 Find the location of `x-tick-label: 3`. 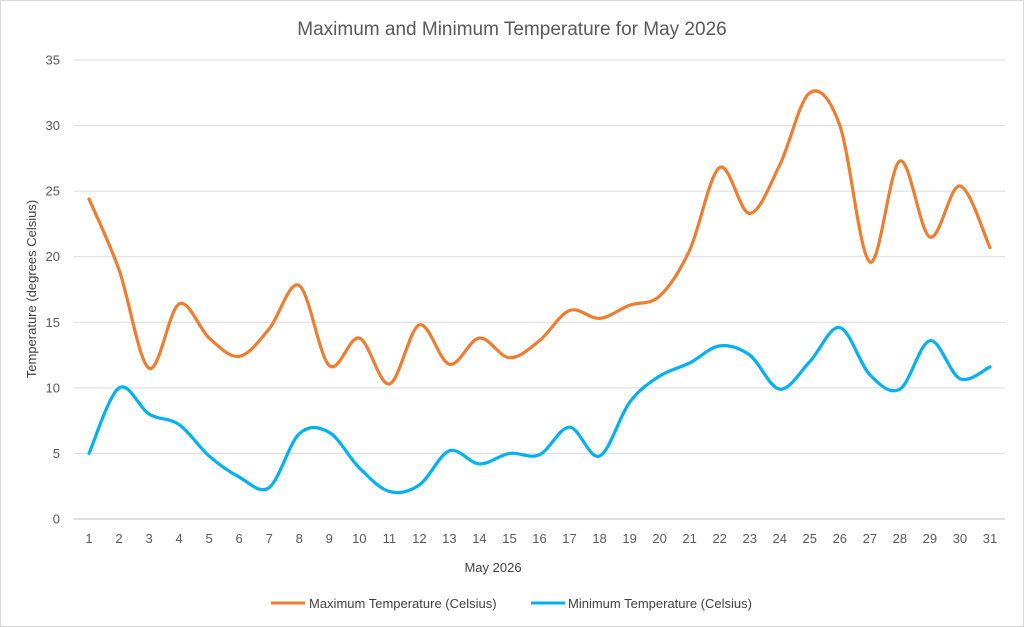

x-tick-label: 3 is located at coordinates (148, 538).